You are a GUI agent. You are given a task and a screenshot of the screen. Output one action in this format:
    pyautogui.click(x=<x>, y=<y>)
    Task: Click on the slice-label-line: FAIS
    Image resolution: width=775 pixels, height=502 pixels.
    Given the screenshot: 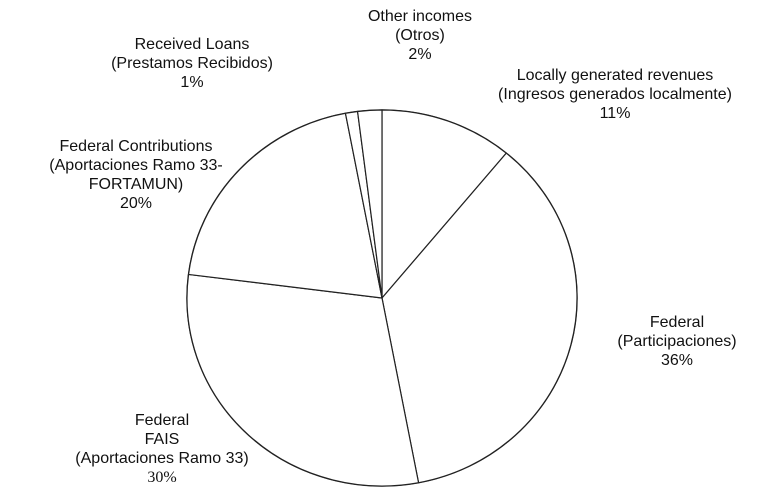 What is the action you would take?
    pyautogui.click(x=162, y=439)
    